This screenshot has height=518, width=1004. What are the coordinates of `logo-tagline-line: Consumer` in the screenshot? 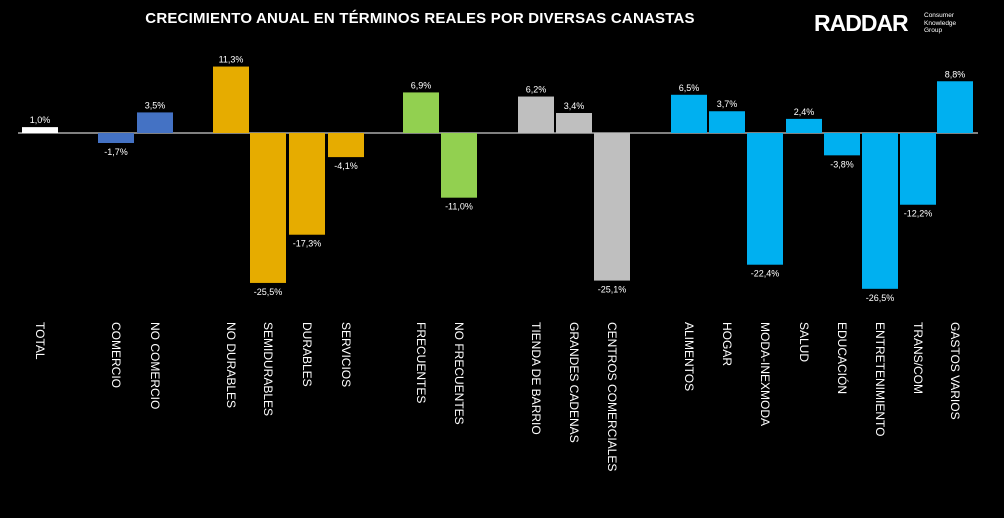 It's located at (939, 15).